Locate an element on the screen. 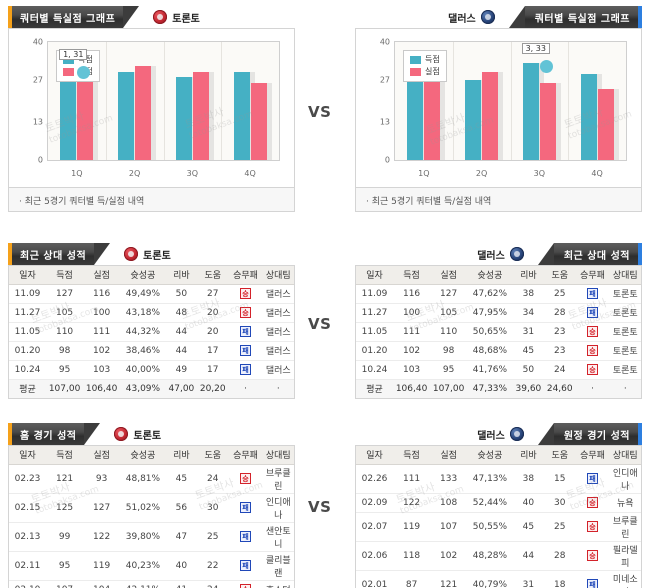  table-row: 10.24 95 103 40,00% 49 17 패 댈러스 is located at coordinates (151, 370).